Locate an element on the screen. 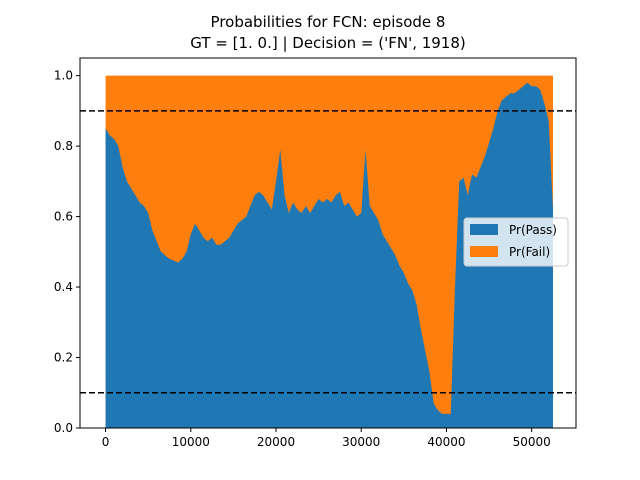 This screenshot has width=640, height=480. legend-label-fail: Pr(Fail) is located at coordinates (529, 252).